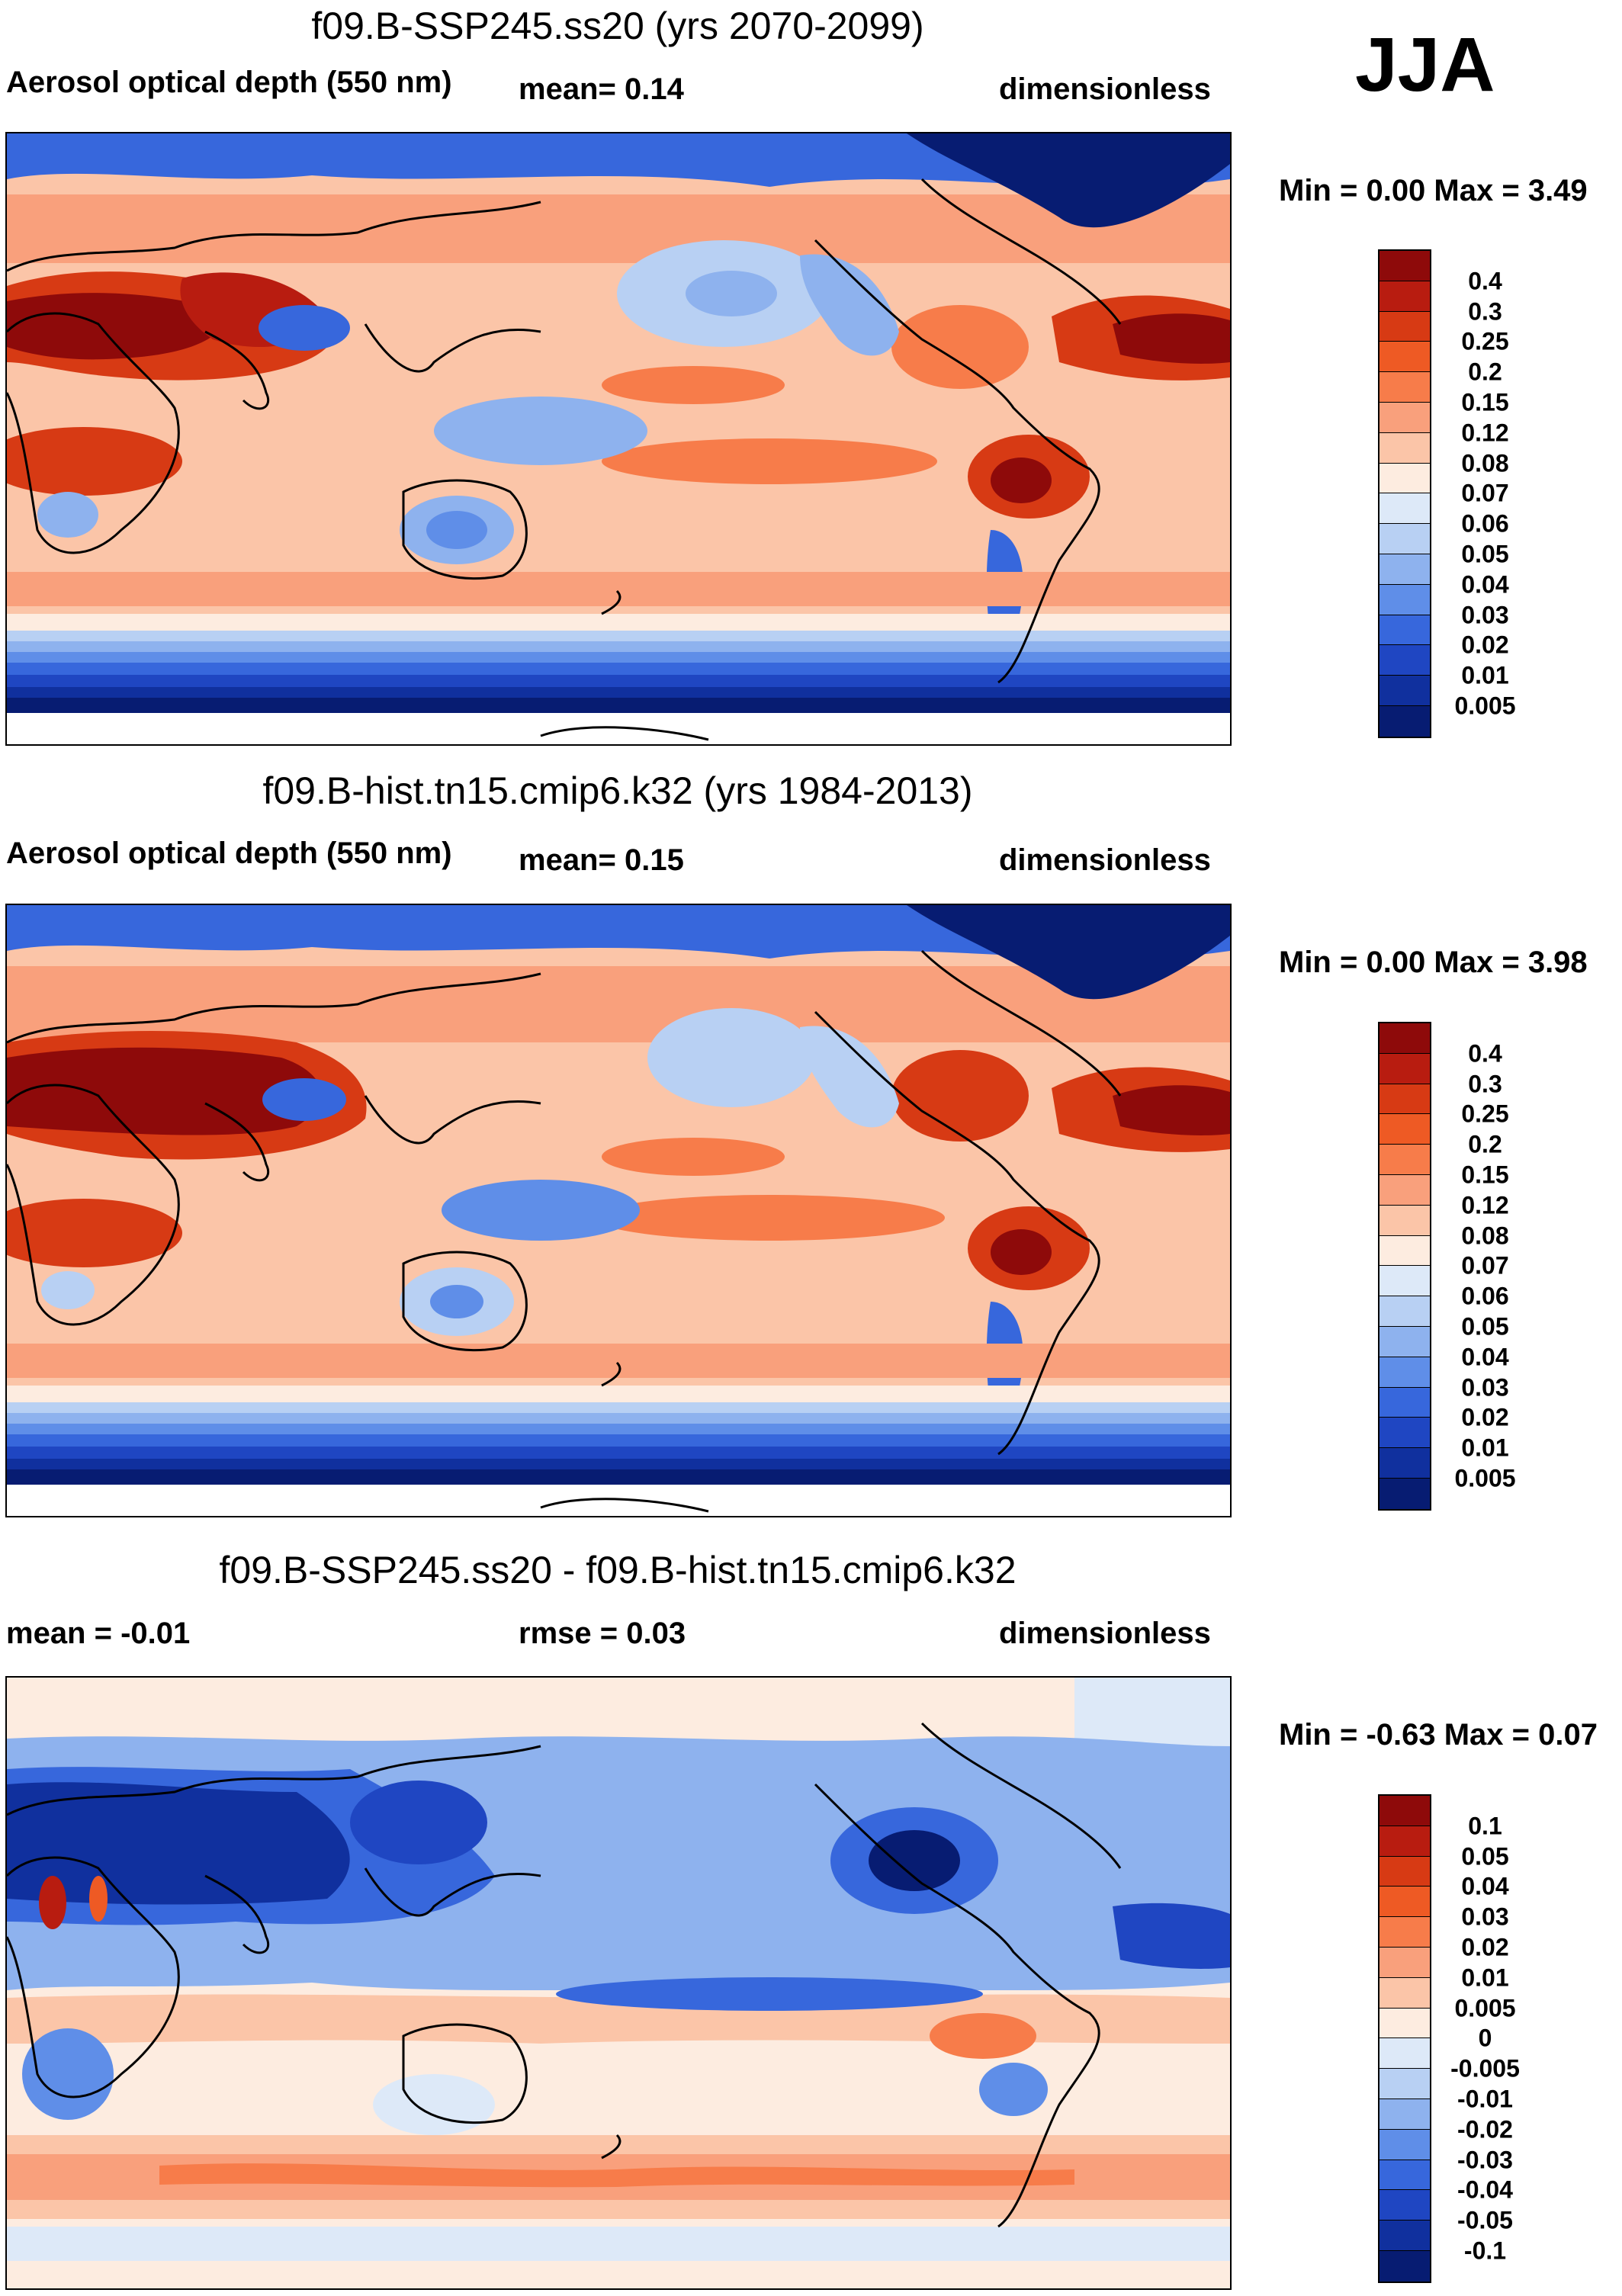  Describe the element at coordinates (1014, 2089) in the screenshot. I see `brazil-decrease` at that location.